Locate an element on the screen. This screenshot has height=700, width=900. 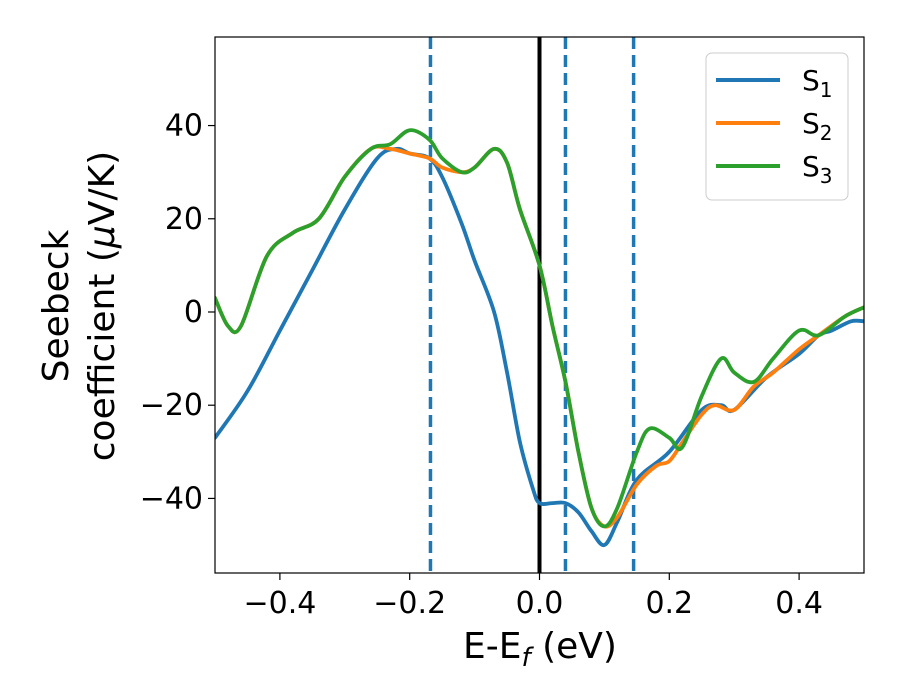
legend-box is located at coordinates (777, 126).